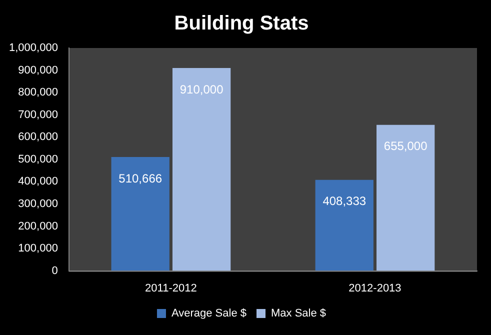 The image size is (491, 335). I want to click on chart-title: Building Stats, so click(241, 23).